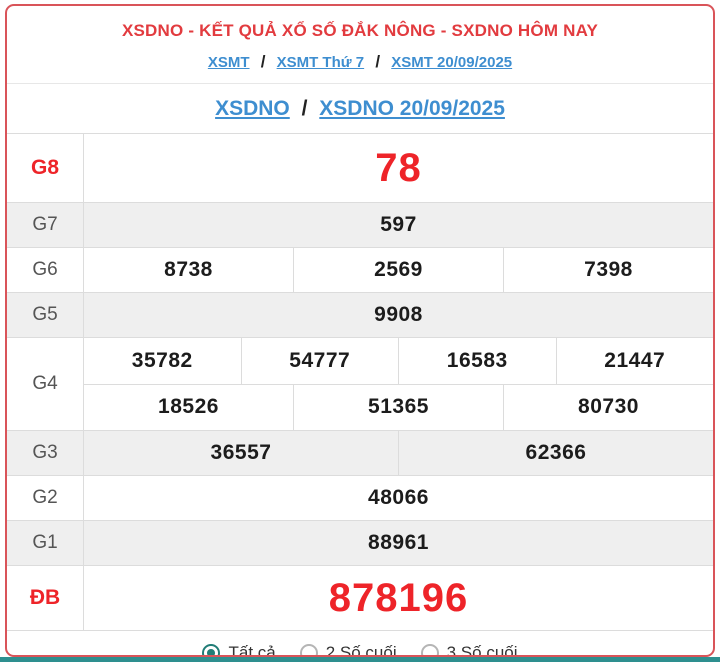  Describe the element at coordinates (360, 315) in the screenshot. I see `table-row-g5: G5 9908` at that location.